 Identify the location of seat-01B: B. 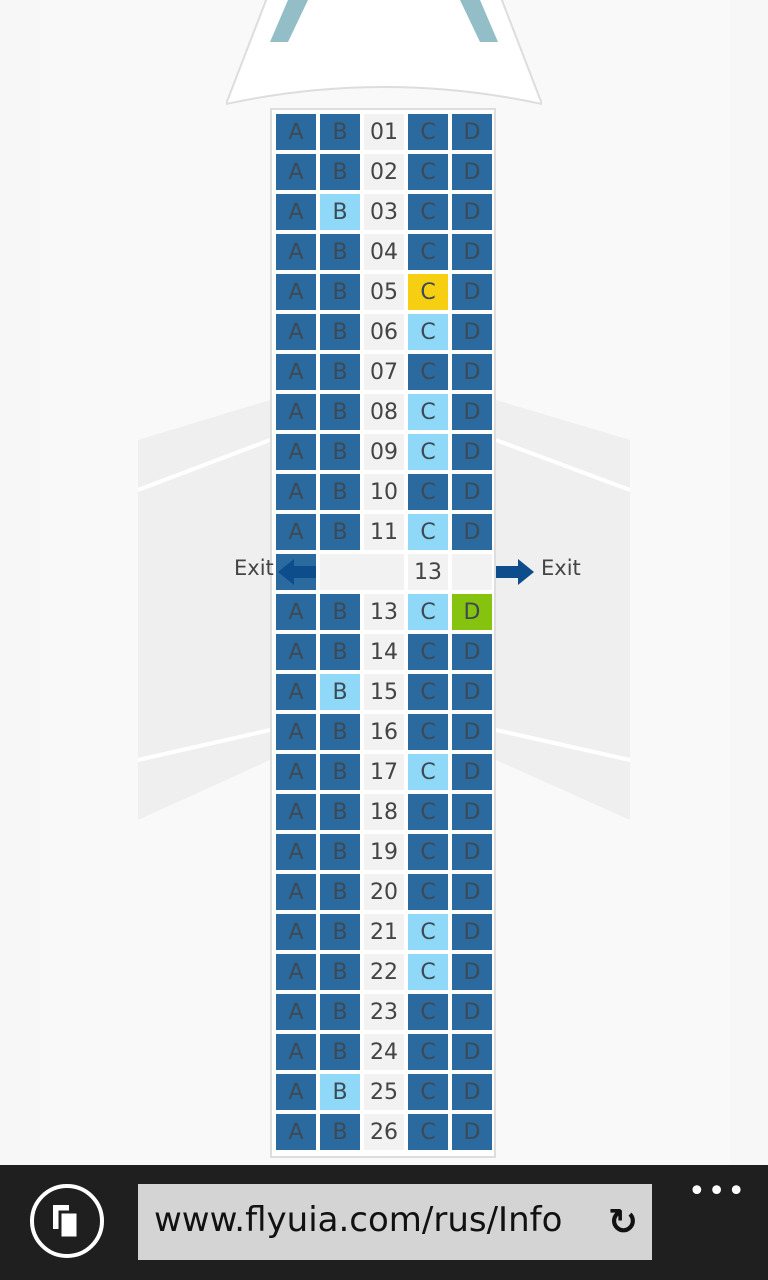
(340, 132).